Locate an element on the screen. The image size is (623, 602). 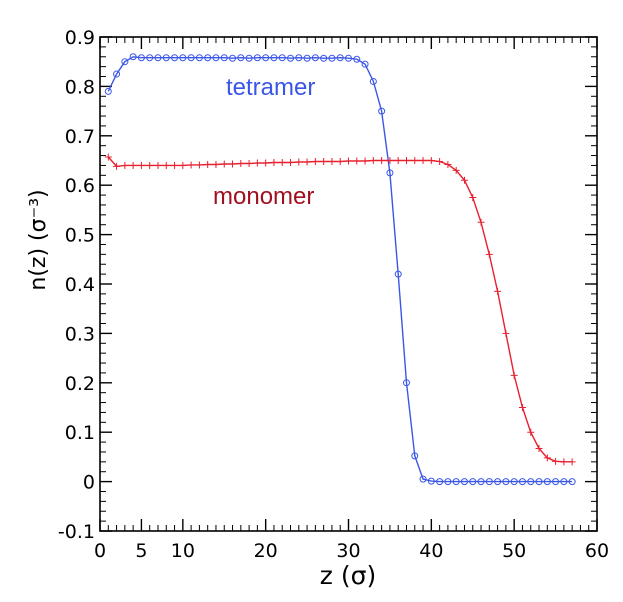
x-tick-label: 30 is located at coordinates (348, 551).